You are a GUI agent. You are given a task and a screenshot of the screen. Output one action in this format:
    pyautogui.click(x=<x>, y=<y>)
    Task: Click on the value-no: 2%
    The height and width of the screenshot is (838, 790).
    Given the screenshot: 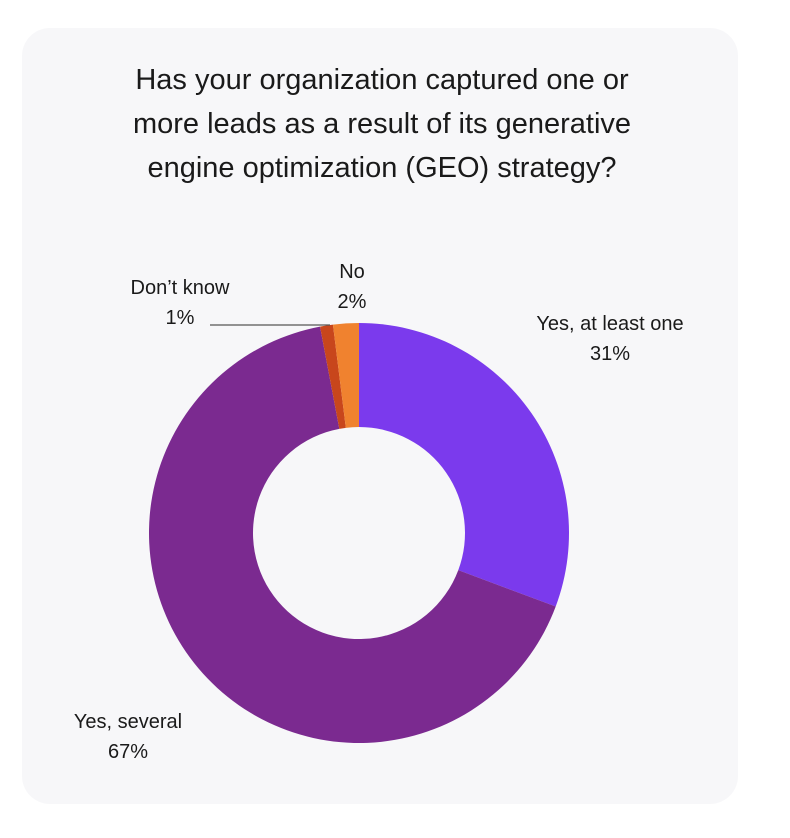 What is the action you would take?
    pyautogui.click(x=352, y=302)
    